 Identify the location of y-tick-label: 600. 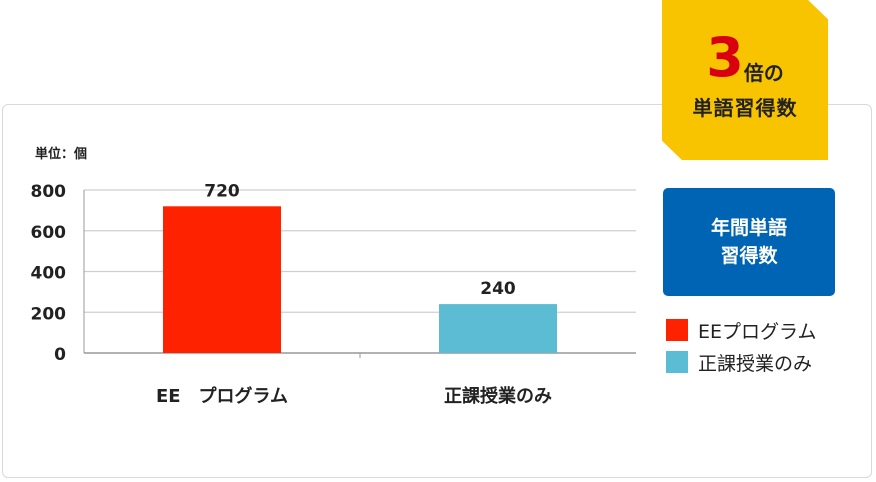
(49, 233).